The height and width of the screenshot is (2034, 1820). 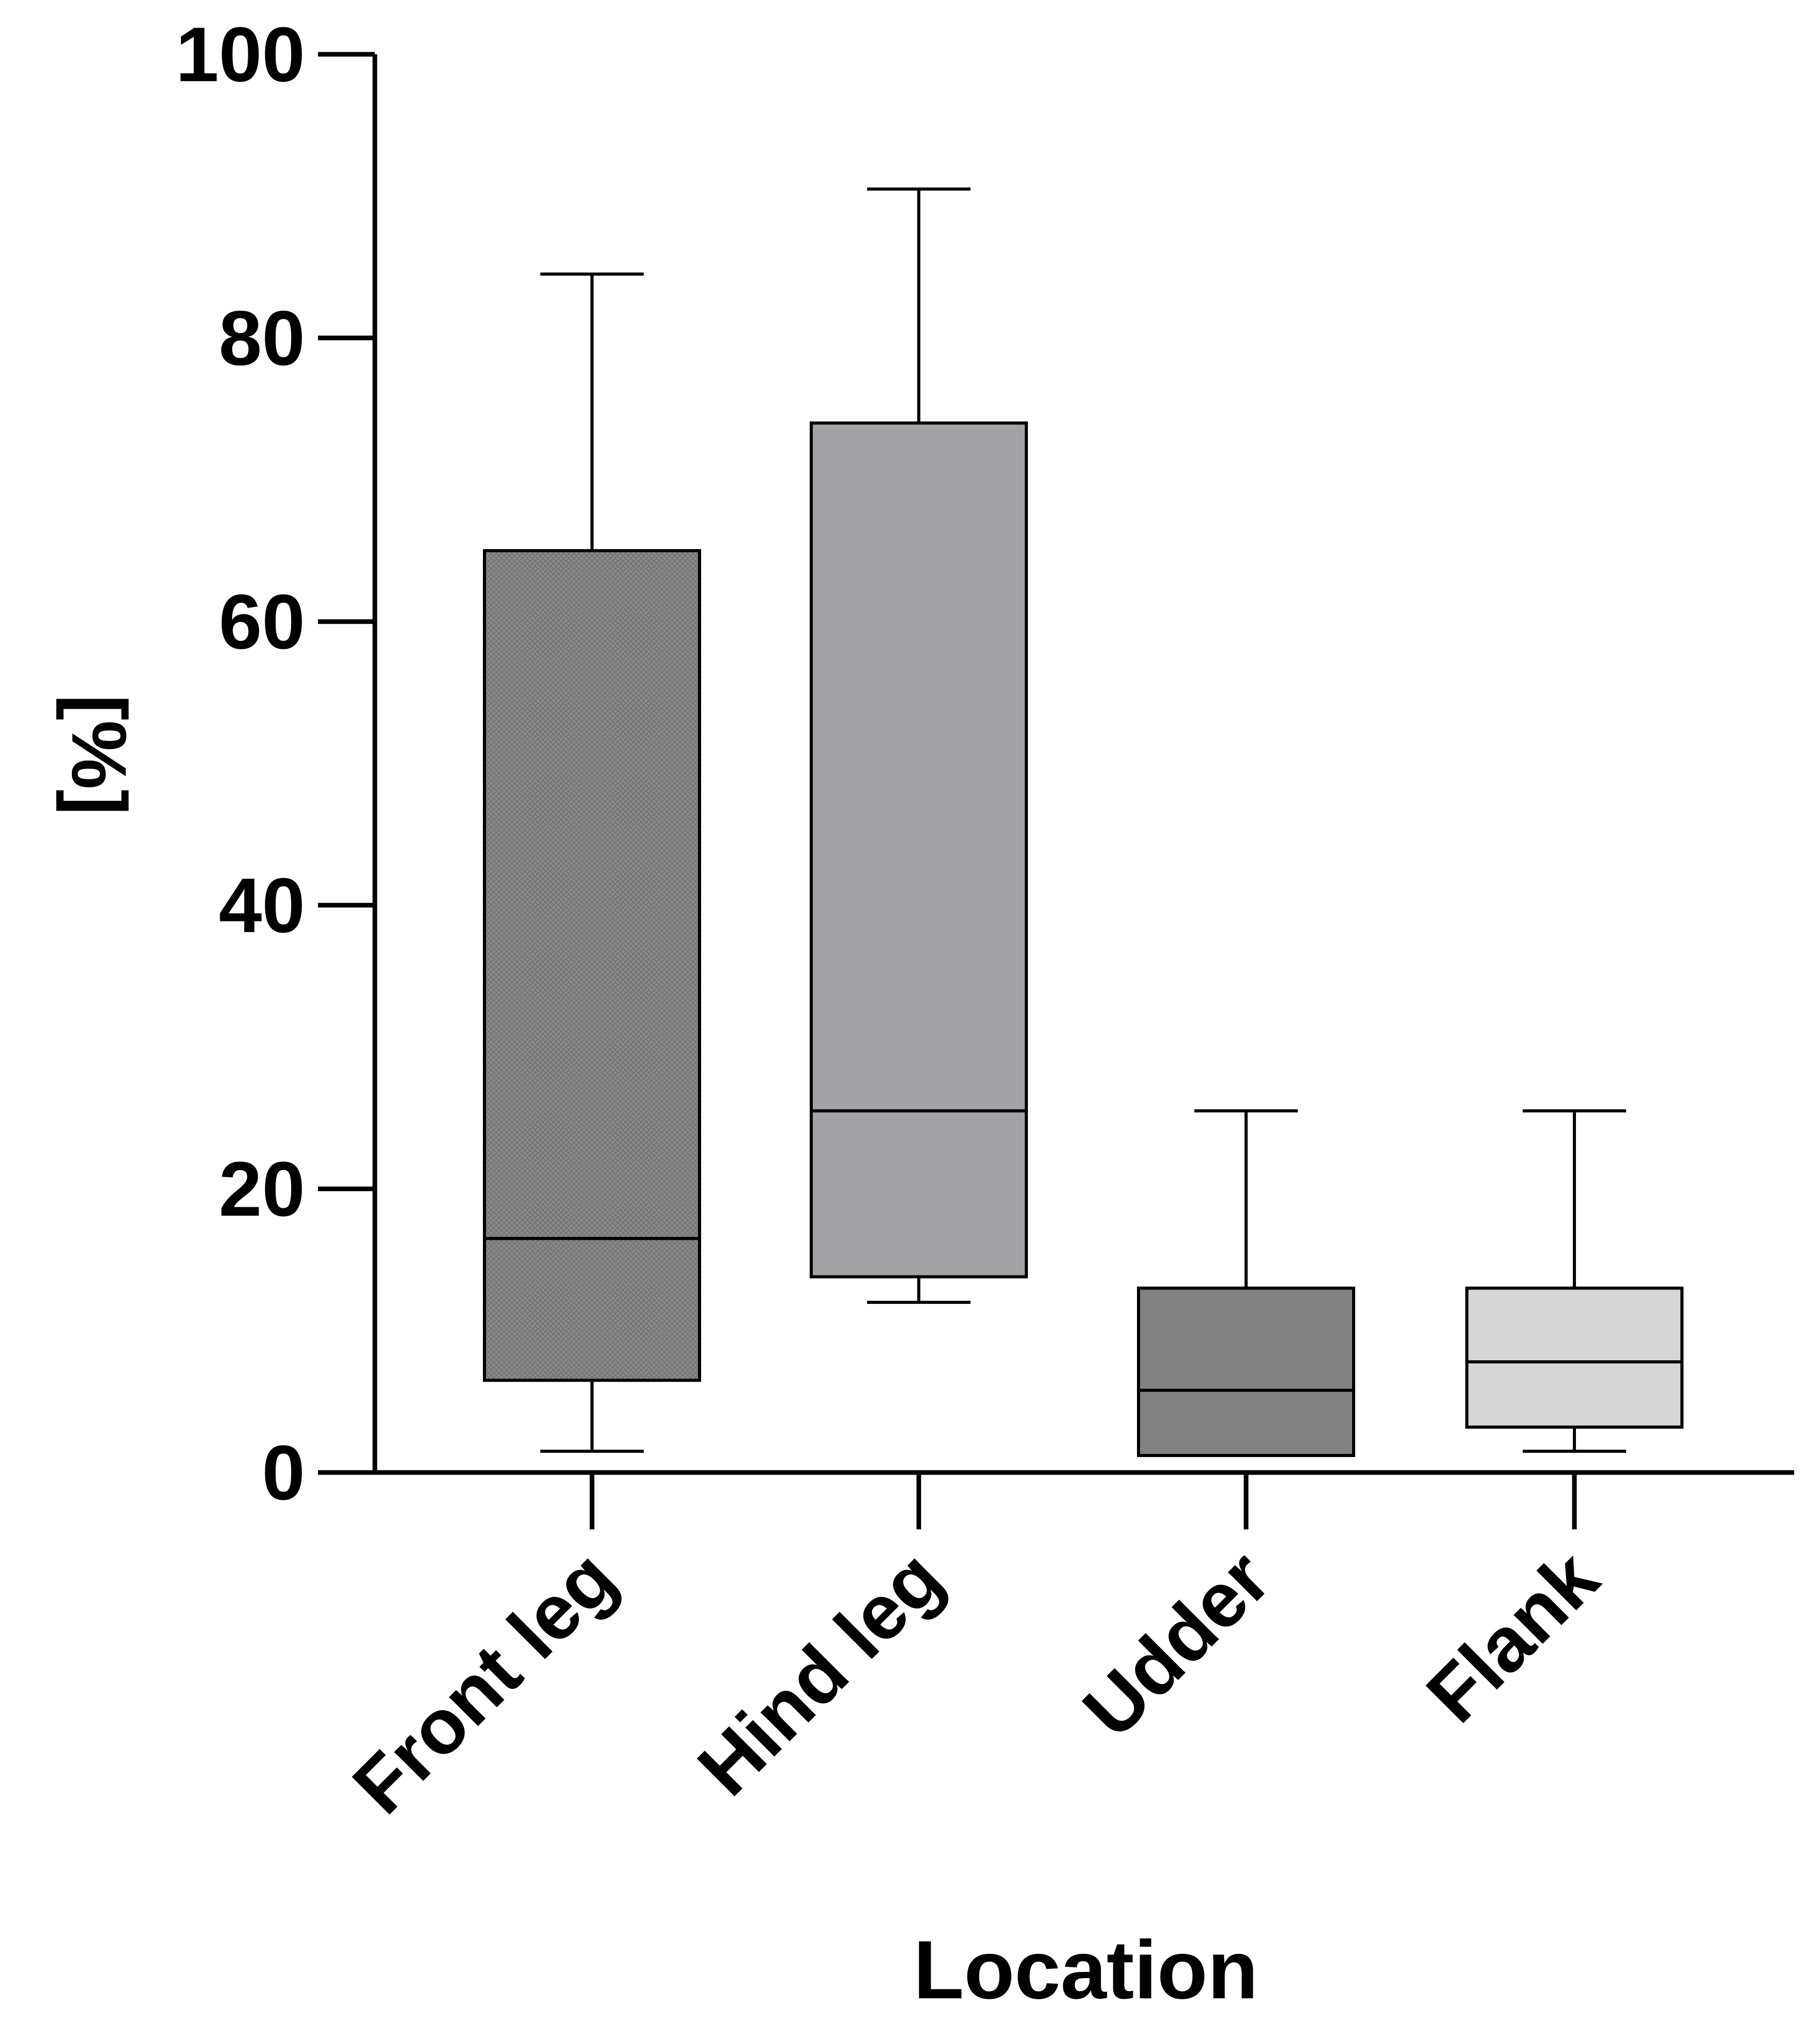 What do you see at coordinates (820, 1673) in the screenshot?
I see `x-tick-label: Hind leg` at bounding box center [820, 1673].